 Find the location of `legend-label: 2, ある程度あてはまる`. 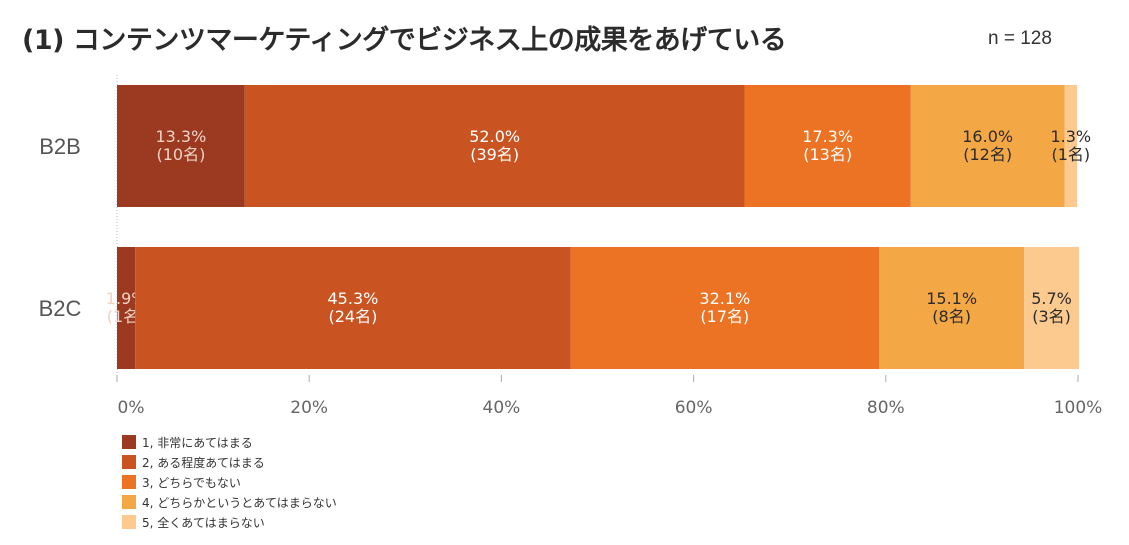

legend-label: 2, ある程度あてはまる is located at coordinates (203, 462).